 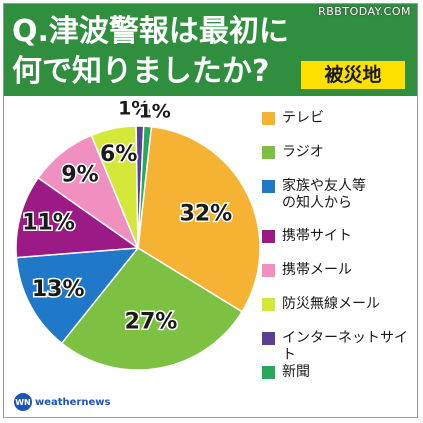 I want to click on pie-slice-label: 13%, so click(x=58, y=289).